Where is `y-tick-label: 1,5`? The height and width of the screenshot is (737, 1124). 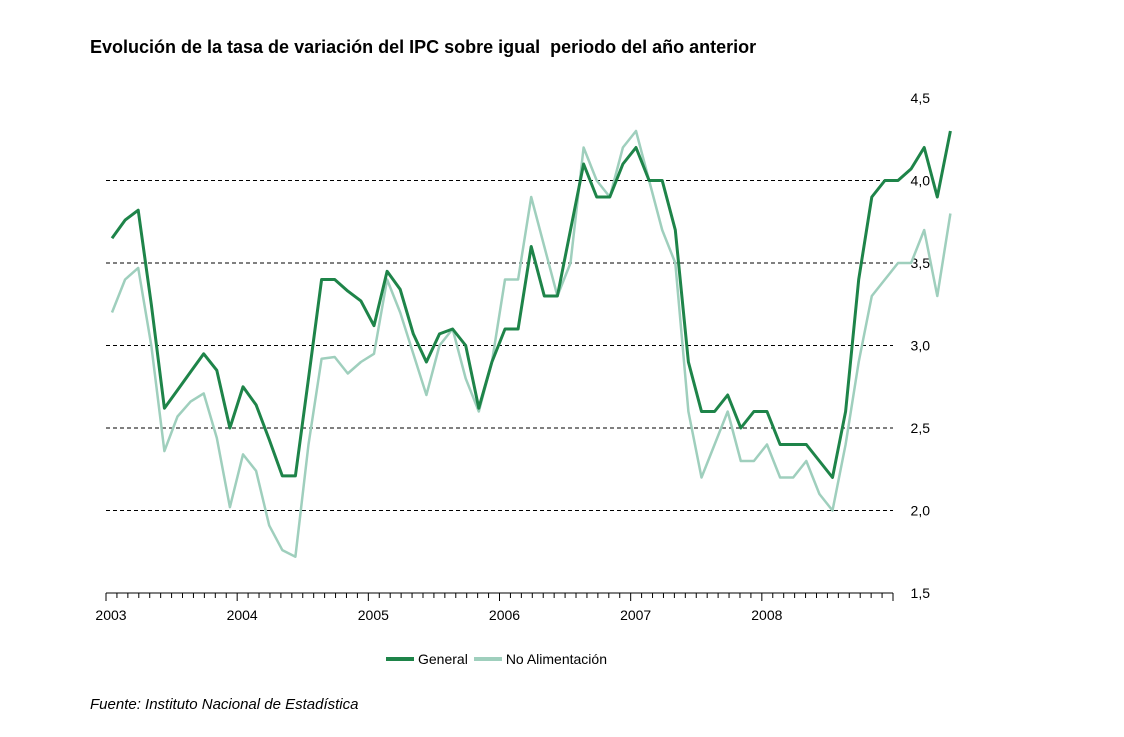
y-tick-label: 1,5 is located at coordinates (921, 593).